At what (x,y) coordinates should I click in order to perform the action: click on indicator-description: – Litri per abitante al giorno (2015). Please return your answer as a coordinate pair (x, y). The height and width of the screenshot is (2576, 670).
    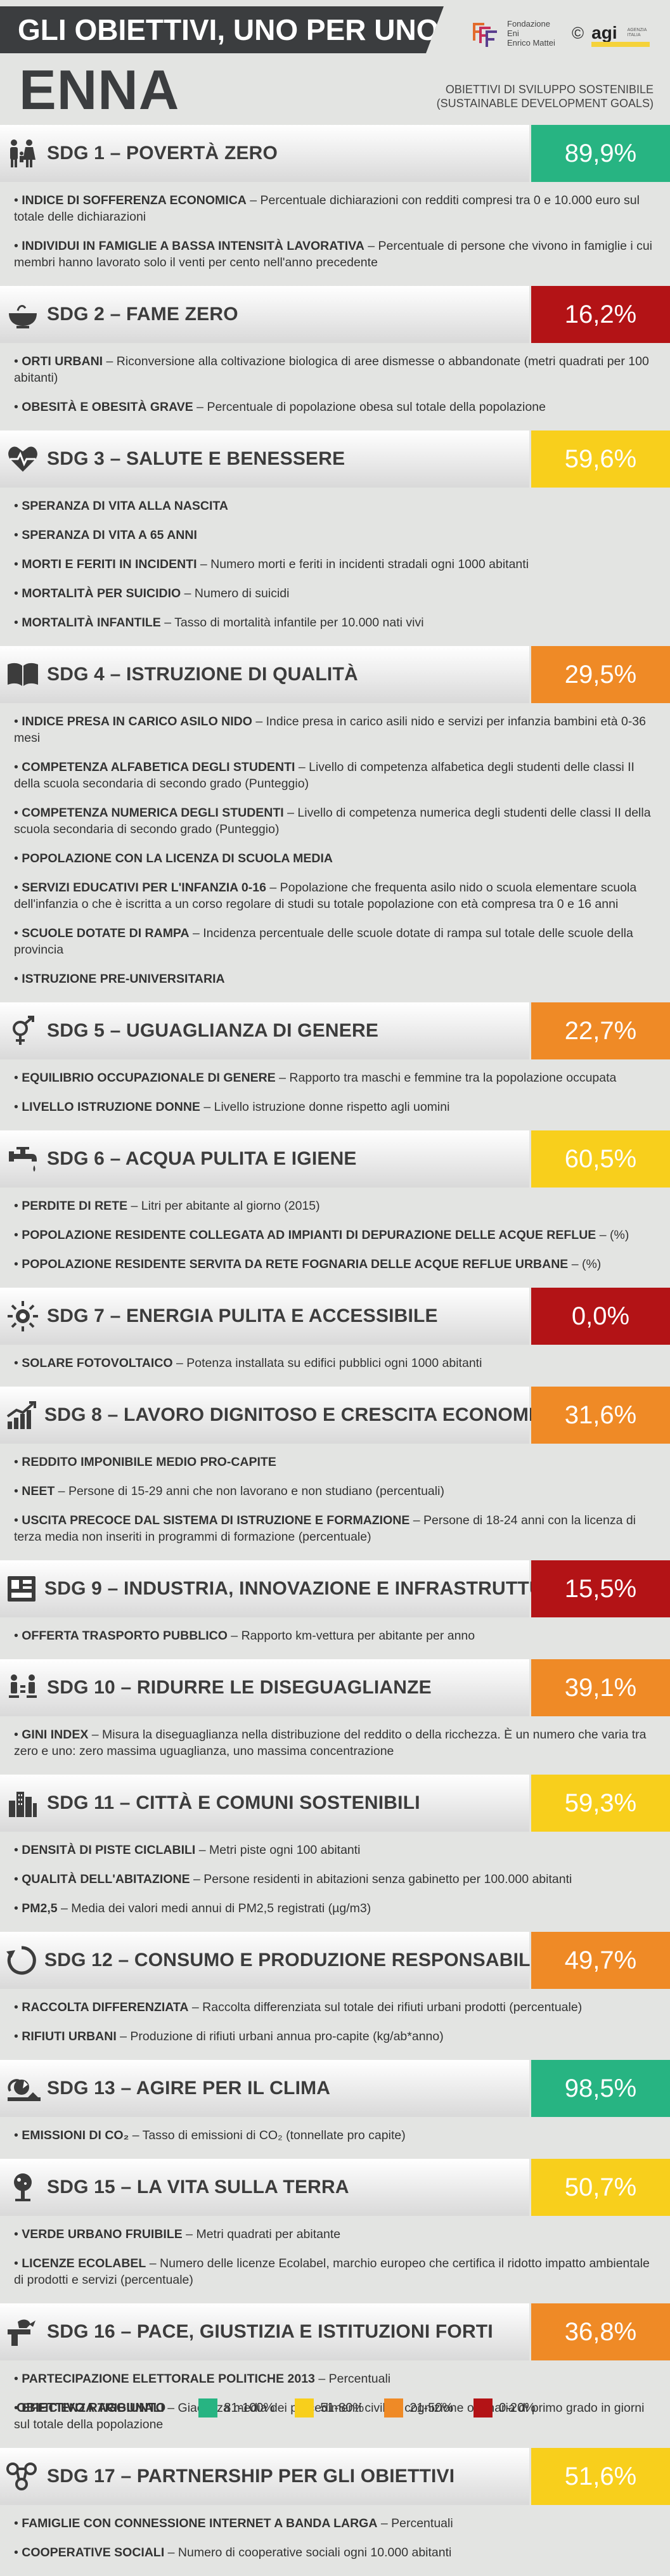
    Looking at the image, I should click on (223, 1206).